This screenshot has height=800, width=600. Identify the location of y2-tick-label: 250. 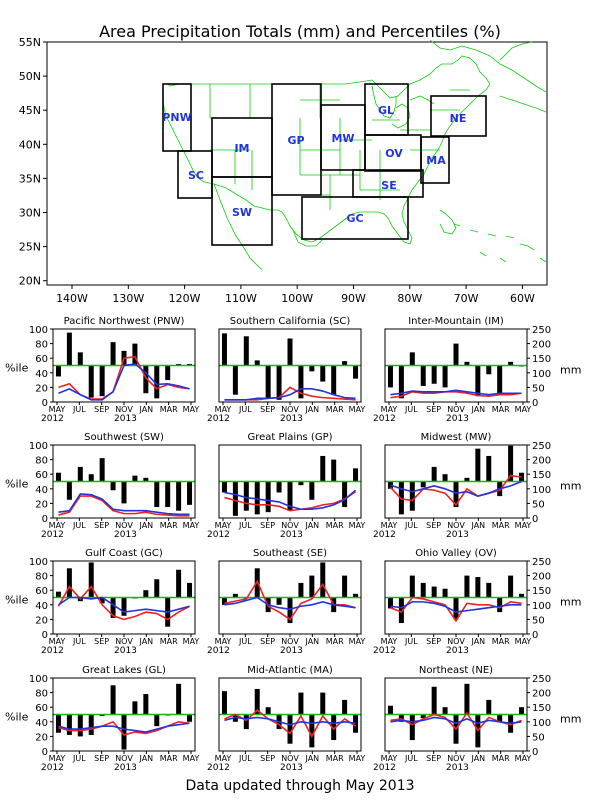
(541, 330).